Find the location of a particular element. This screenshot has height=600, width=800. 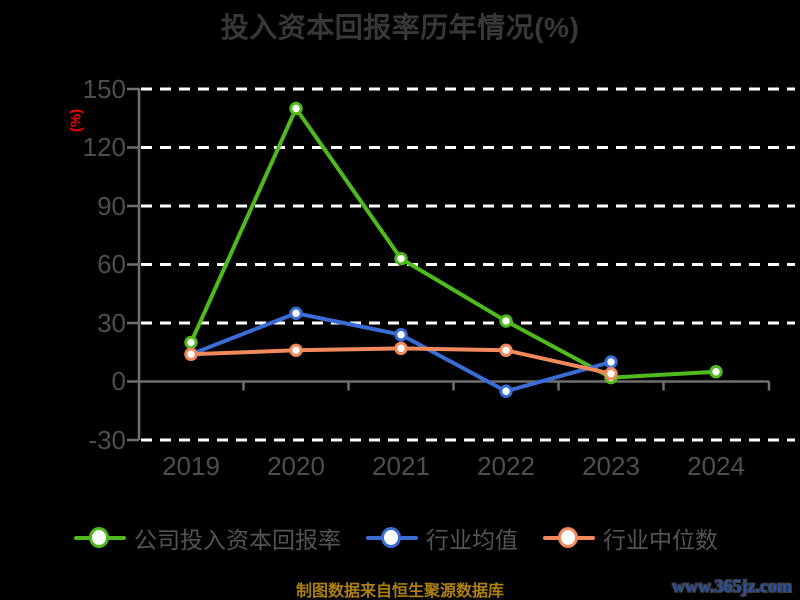

x-tick-label-2022: 2022 is located at coordinates (506, 466).